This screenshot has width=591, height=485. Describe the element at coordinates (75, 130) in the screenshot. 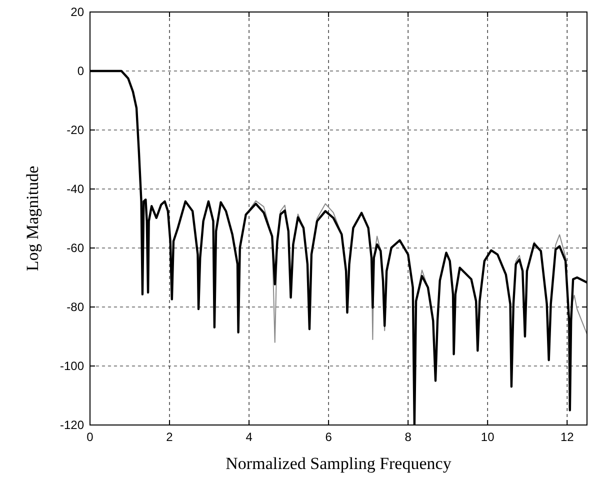

I see `y-tick-label: -20` at that location.